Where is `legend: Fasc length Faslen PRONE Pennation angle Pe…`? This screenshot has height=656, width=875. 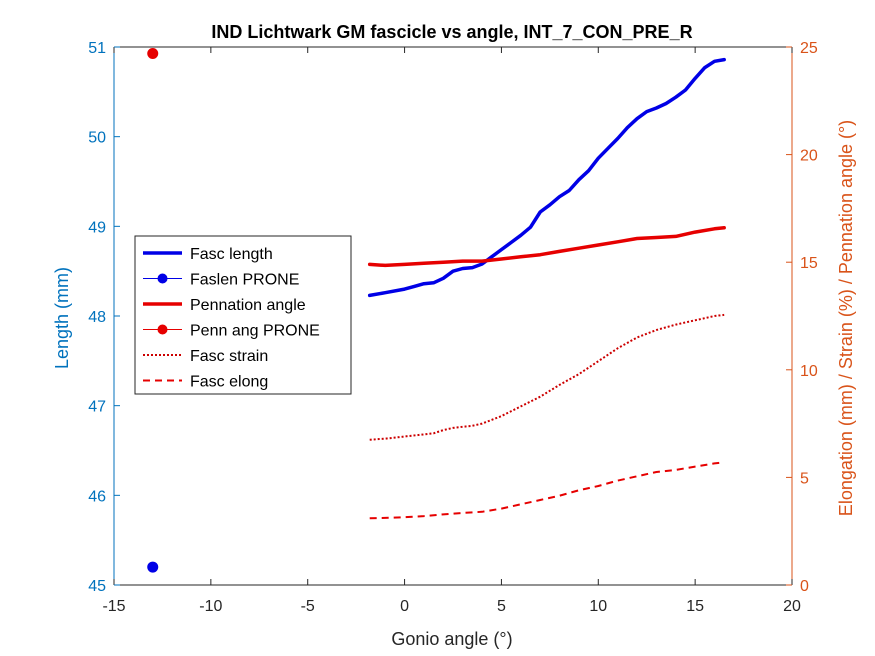 legend: Fasc length Faslen PRONE Pennation angle Pe… is located at coordinates (243, 315).